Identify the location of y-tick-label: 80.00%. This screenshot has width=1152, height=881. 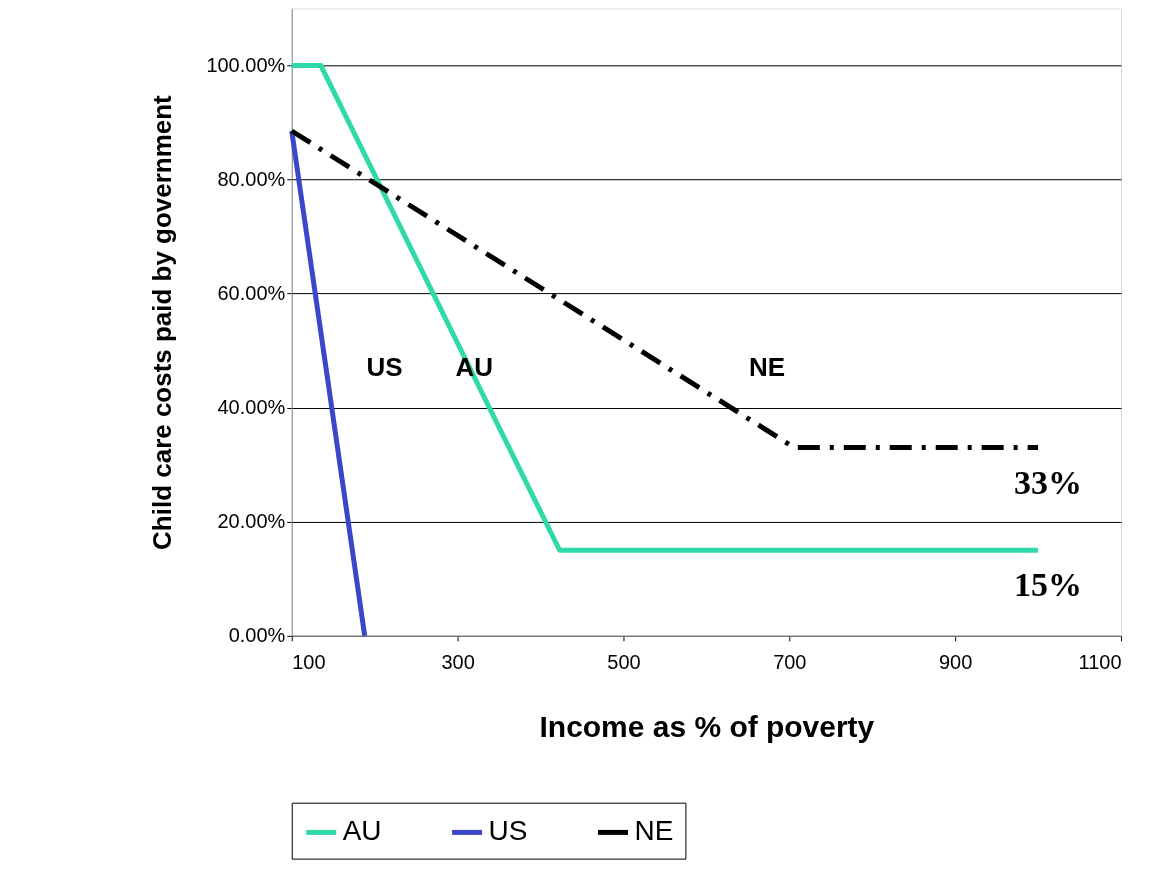
(251, 178).